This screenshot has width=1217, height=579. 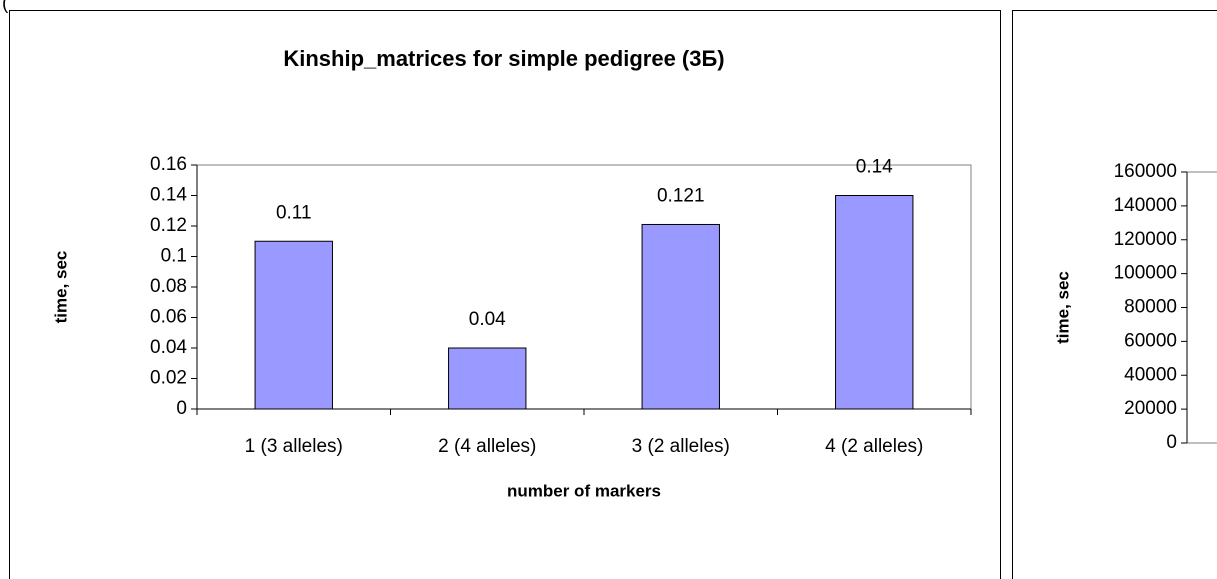 I want to click on y-tick-label: 20000, so click(x=1150, y=408).